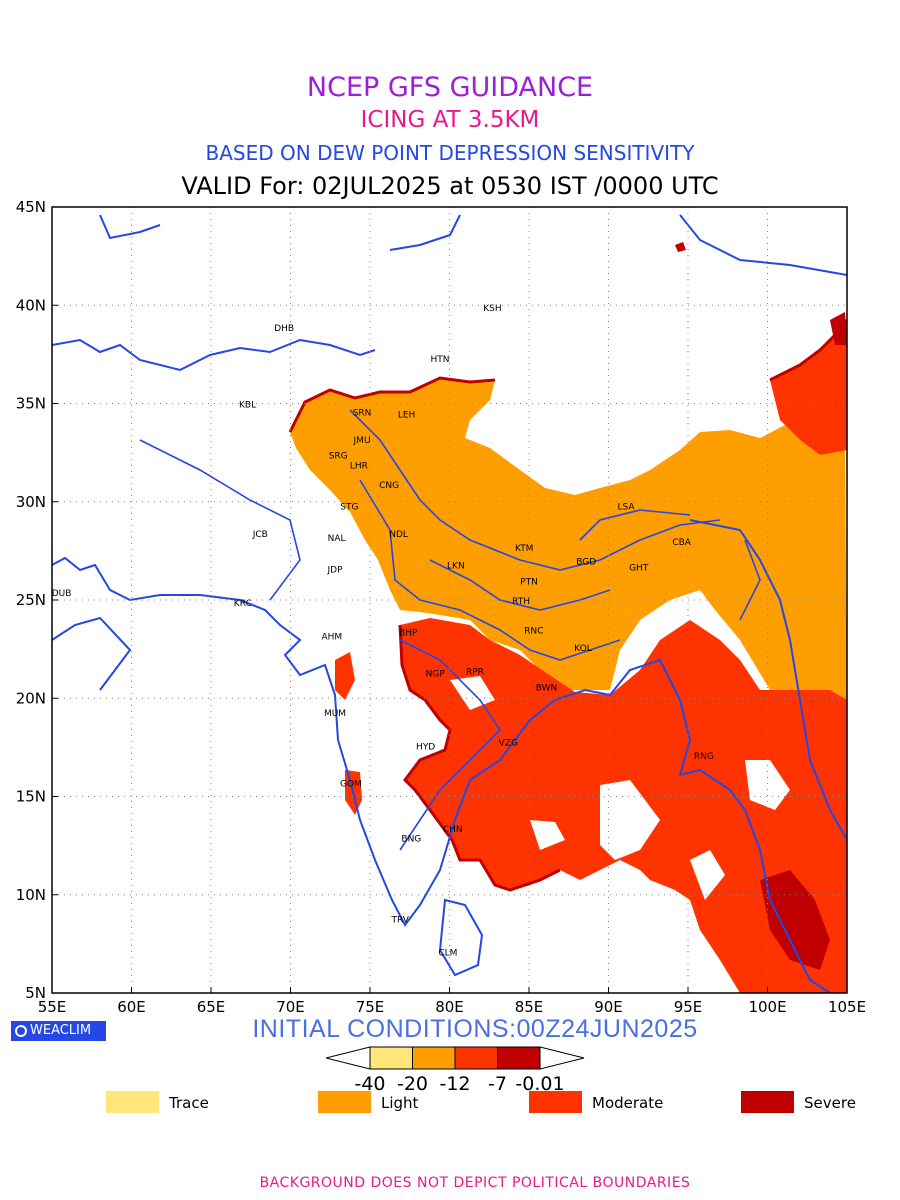 The width and height of the screenshot is (900, 1200). What do you see at coordinates (425, 747) in the screenshot?
I see `station-label-hyd: HYD` at bounding box center [425, 747].